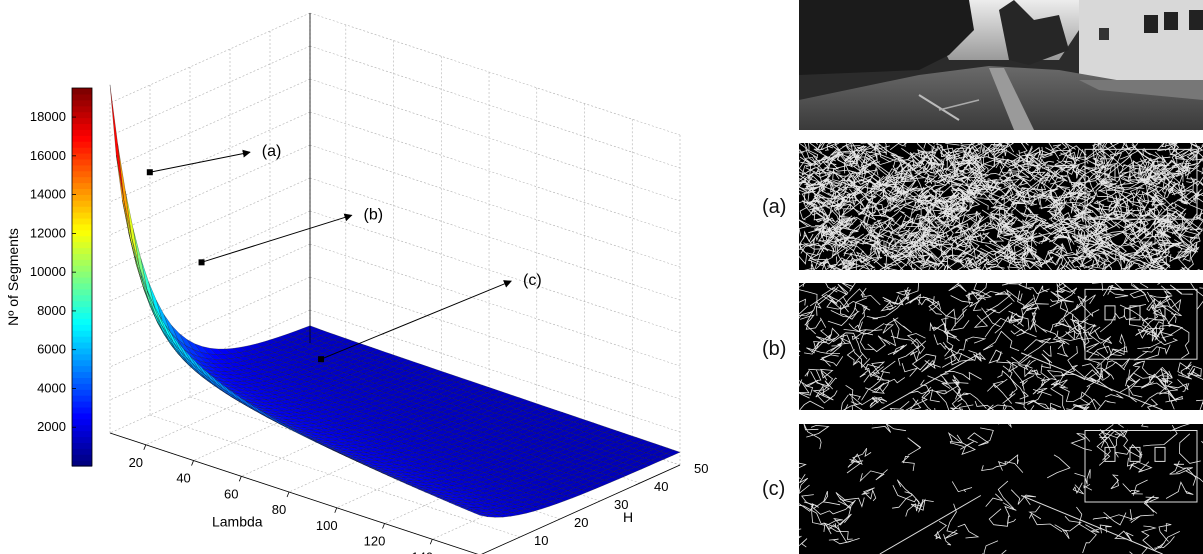  Describe the element at coordinates (192, 463) in the screenshot. I see `x-tick` at that location.